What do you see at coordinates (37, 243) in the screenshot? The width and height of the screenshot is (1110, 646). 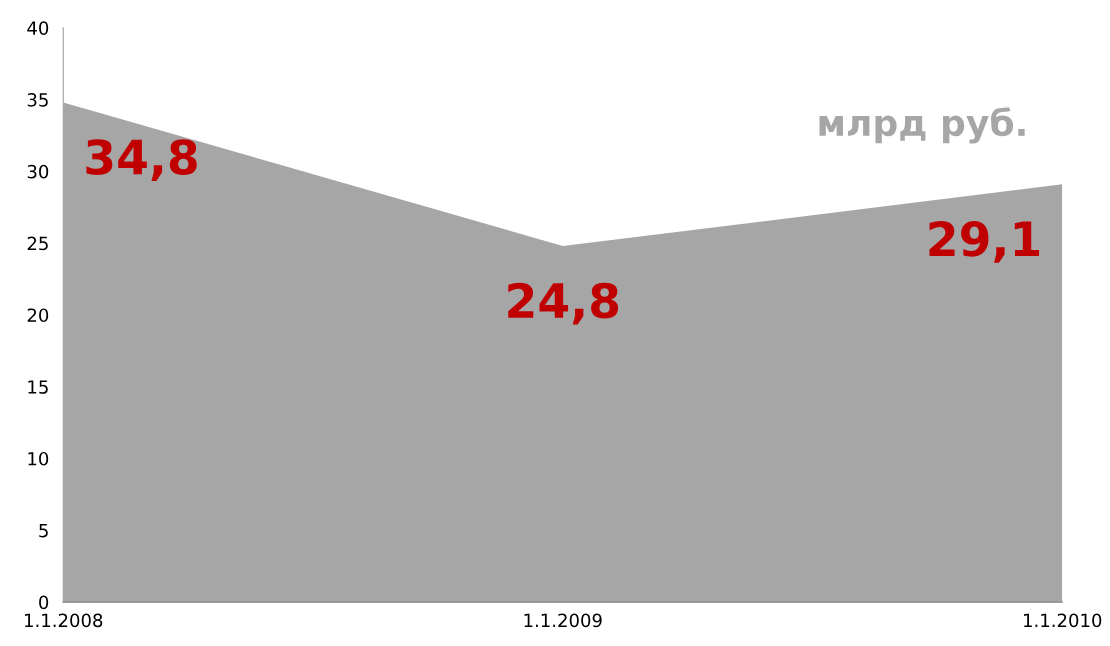 I see `y-tick-label: 25` at bounding box center [37, 243].